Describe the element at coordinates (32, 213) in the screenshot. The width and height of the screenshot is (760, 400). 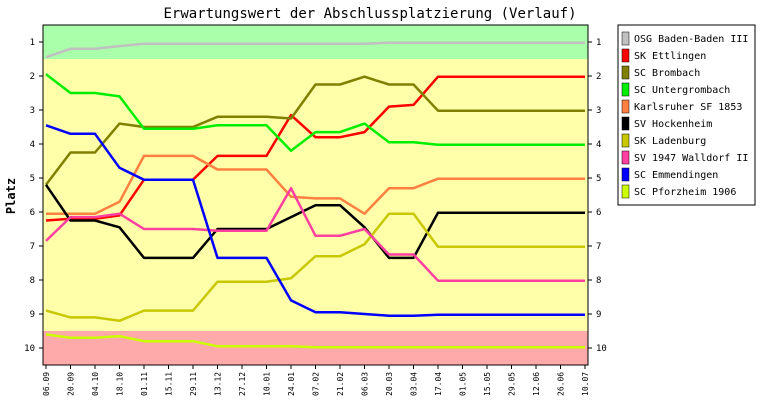
I see `y-tick-label-left-6: 6` at that location.